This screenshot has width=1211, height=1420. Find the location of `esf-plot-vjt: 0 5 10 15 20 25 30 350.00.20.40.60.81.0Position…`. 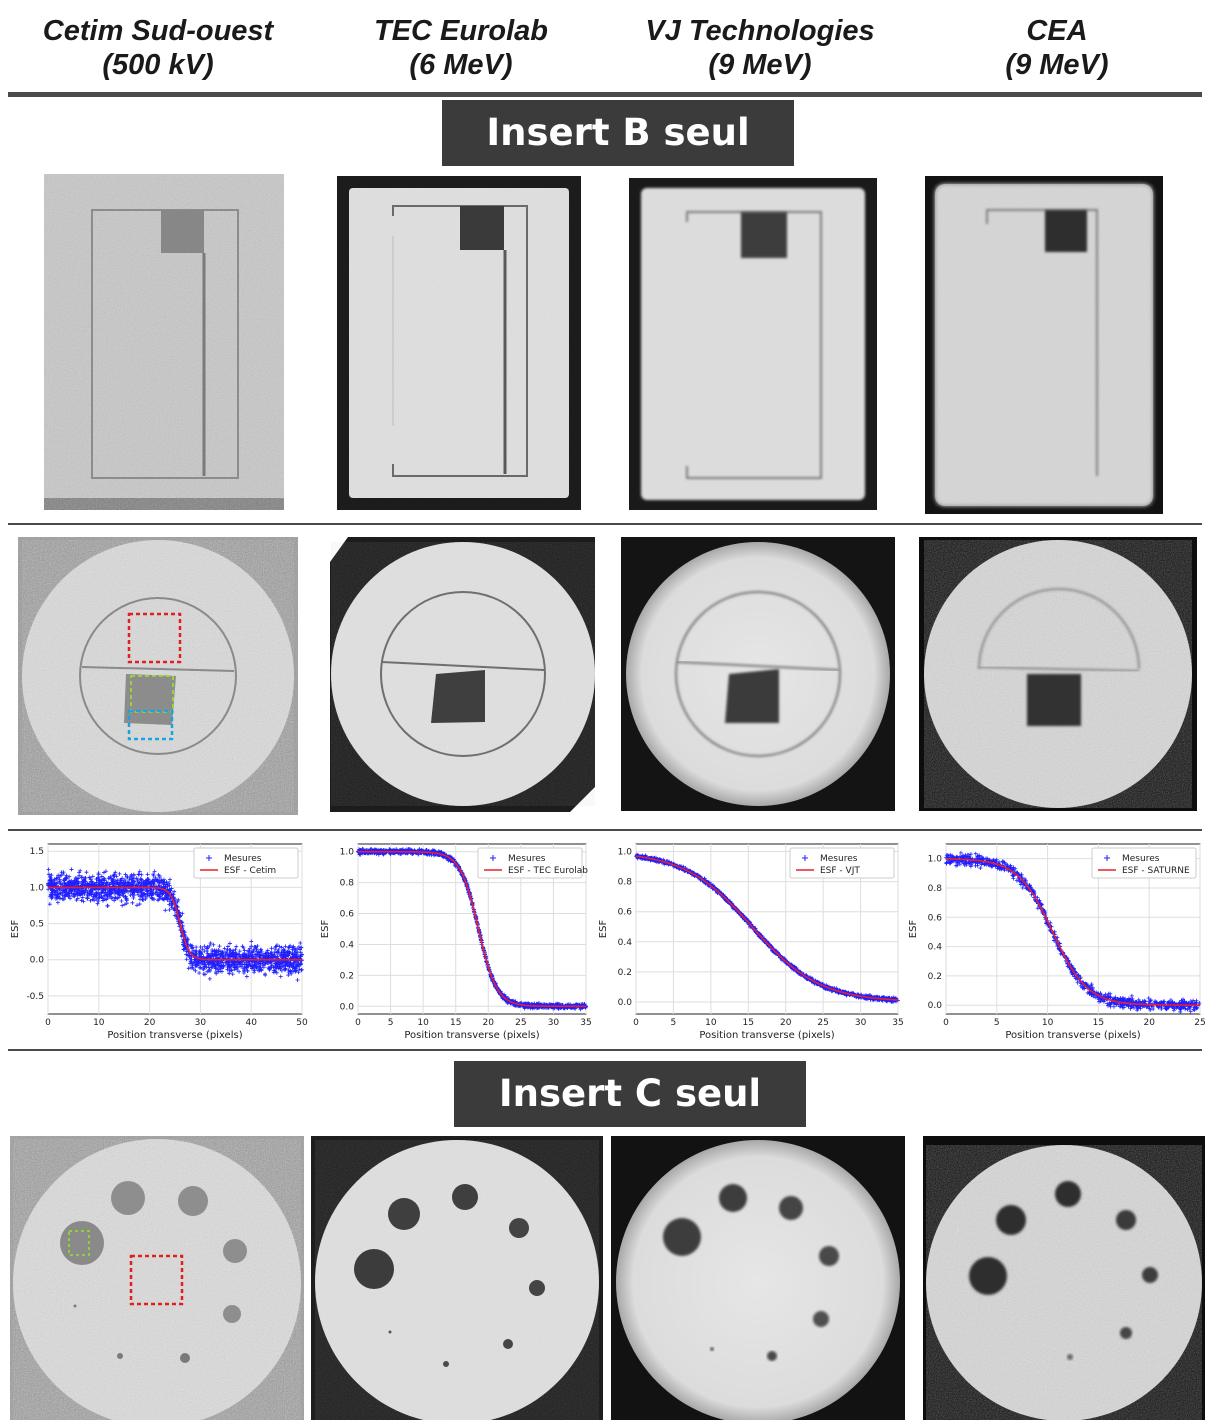

esf-plot-vjt: 0 5 10 15 20 25 30 350.00.20.40.60.81.0Position… is located at coordinates (751, 942).